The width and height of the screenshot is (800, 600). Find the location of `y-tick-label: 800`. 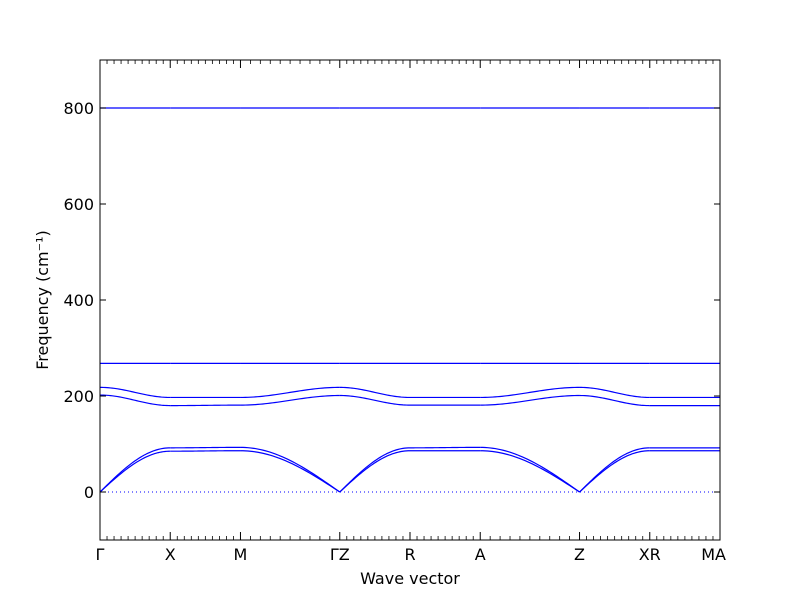

y-tick-label: 800 is located at coordinates (78, 108).